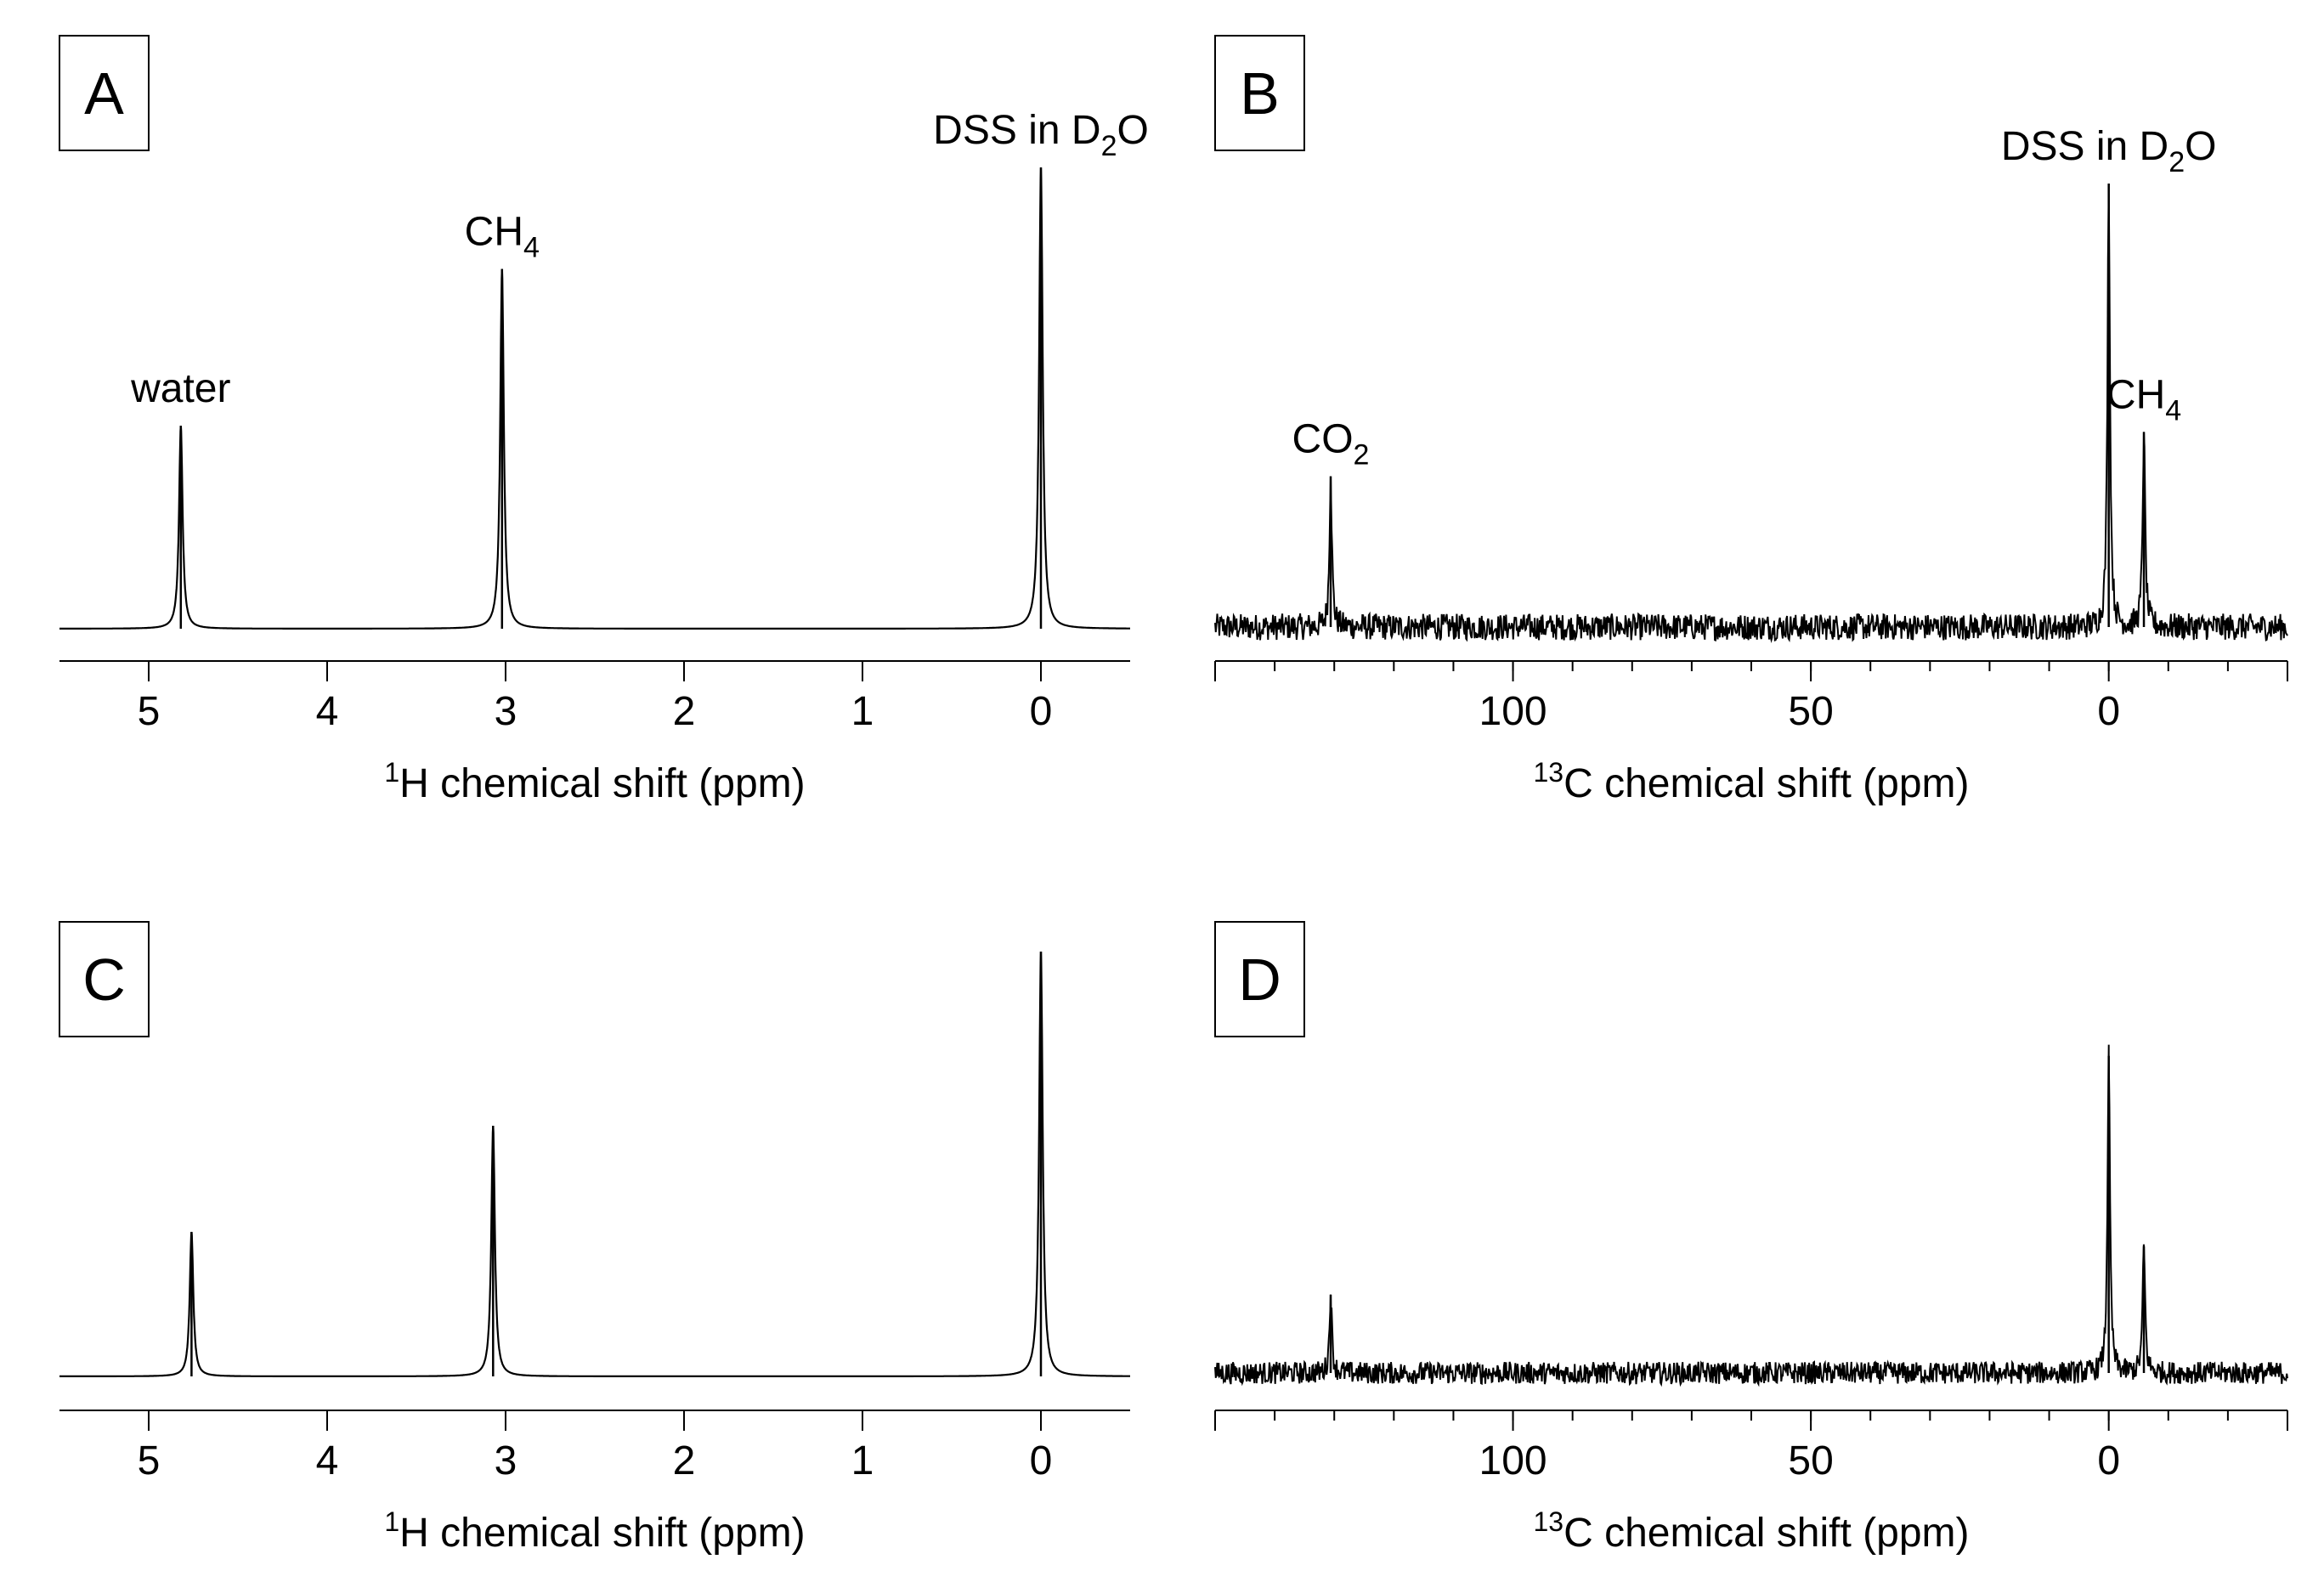  I want to click on peak-label: water, so click(180, 388).